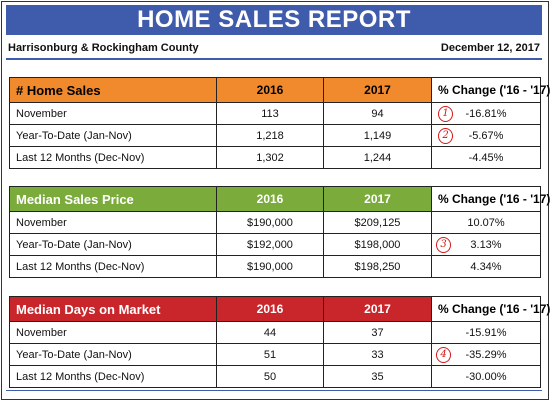  What do you see at coordinates (490, 48) in the screenshot?
I see `report-date: December 12, 2017` at bounding box center [490, 48].